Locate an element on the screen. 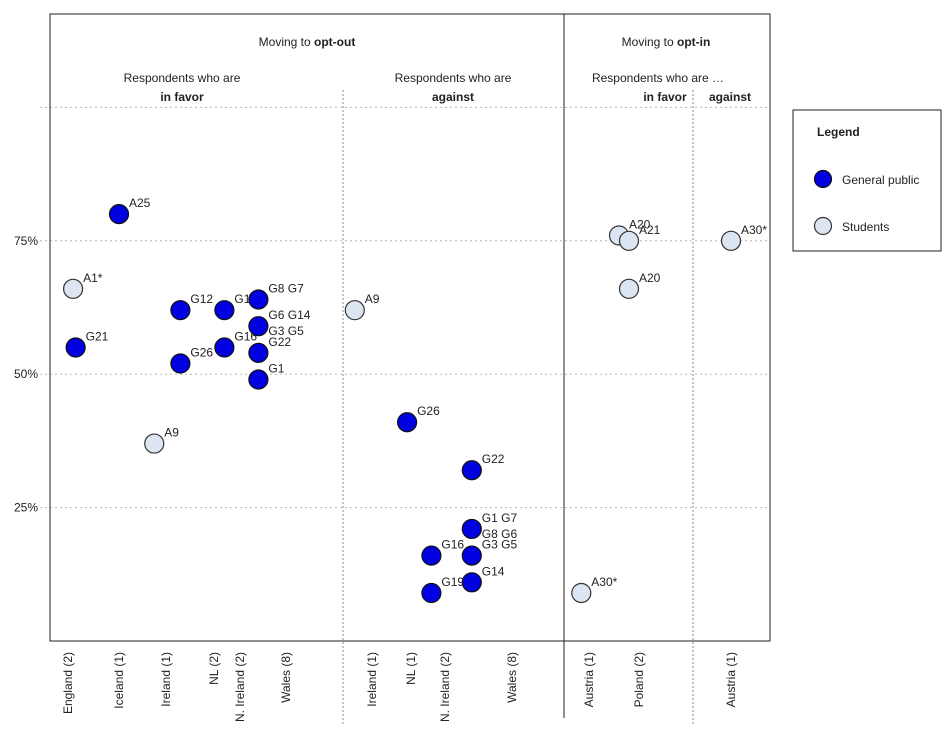 This screenshot has height=729, width=944. x-category-label: England (2) is located at coordinates (68, 683).